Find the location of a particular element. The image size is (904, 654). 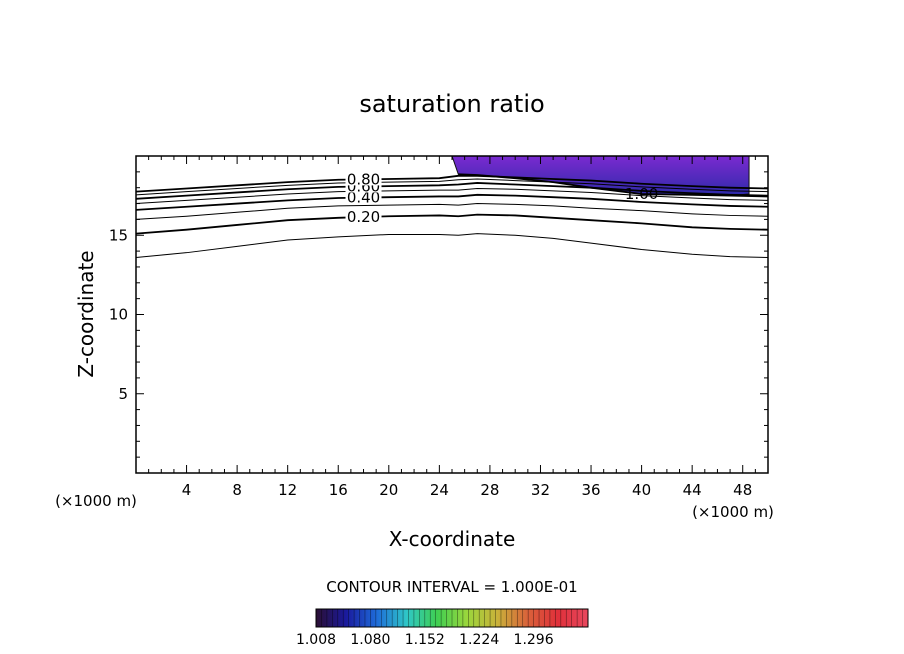

contour-label: 1.00 is located at coordinates (641, 194).